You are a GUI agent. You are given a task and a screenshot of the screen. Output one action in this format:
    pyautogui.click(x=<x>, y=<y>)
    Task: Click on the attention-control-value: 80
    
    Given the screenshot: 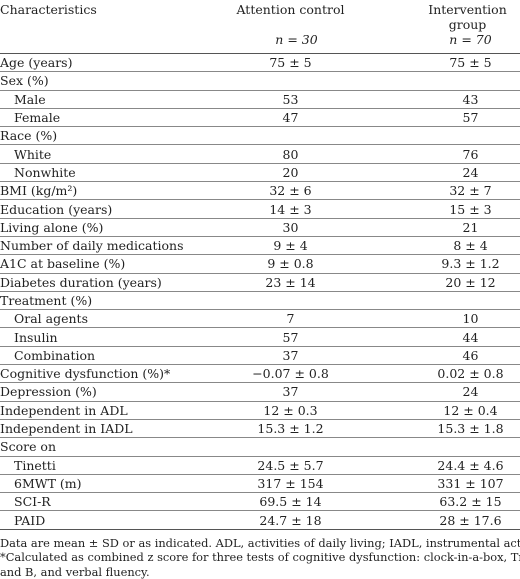 What is the action you would take?
    pyautogui.click(x=290, y=154)
    